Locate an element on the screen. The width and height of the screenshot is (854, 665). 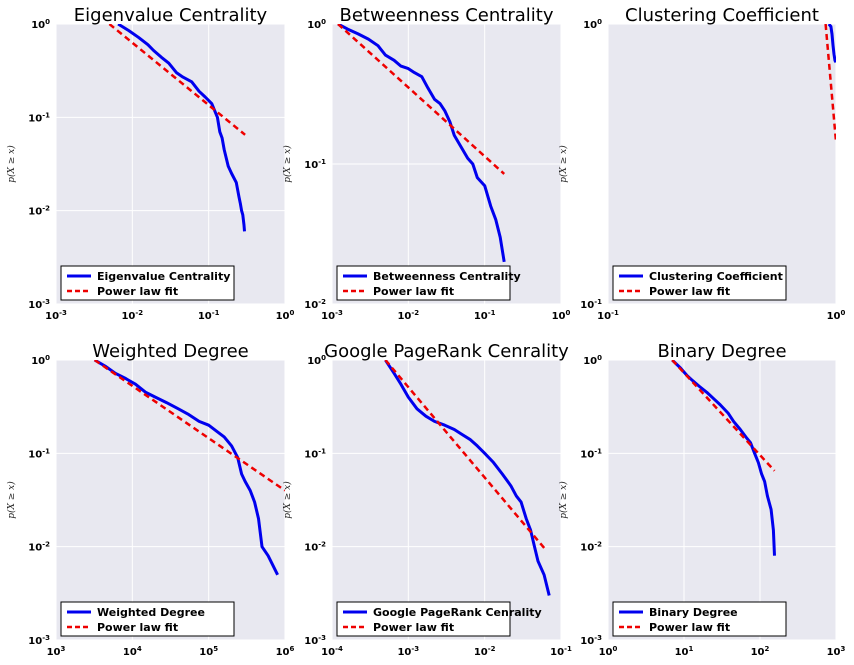
legend: Betweenness Centrality Power law fit is located at coordinates (428, 283).